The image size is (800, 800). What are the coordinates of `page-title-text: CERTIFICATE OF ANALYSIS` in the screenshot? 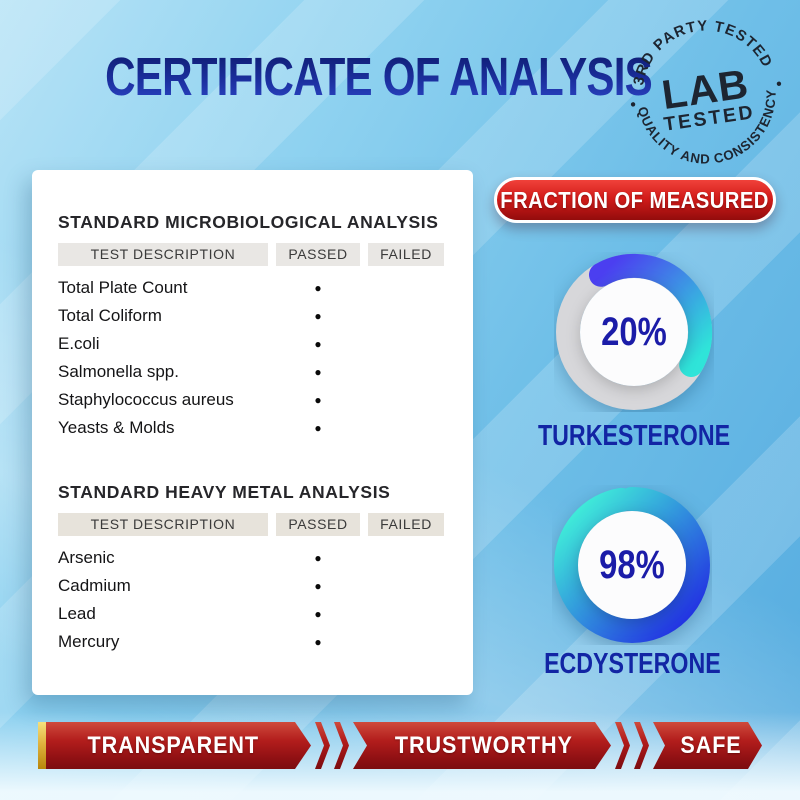 It's located at (379, 77).